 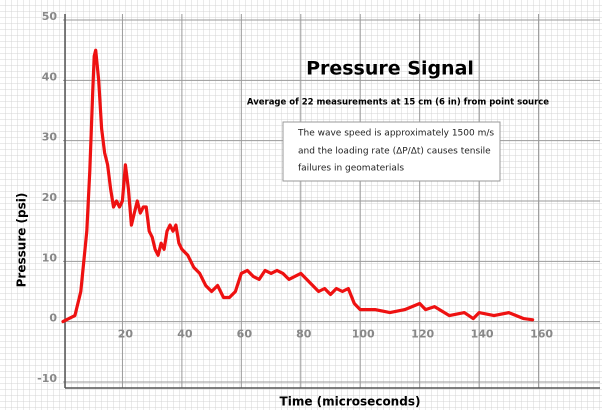 What do you see at coordinates (363, 334) in the screenshot?
I see `x-tick-label: 100` at bounding box center [363, 334].